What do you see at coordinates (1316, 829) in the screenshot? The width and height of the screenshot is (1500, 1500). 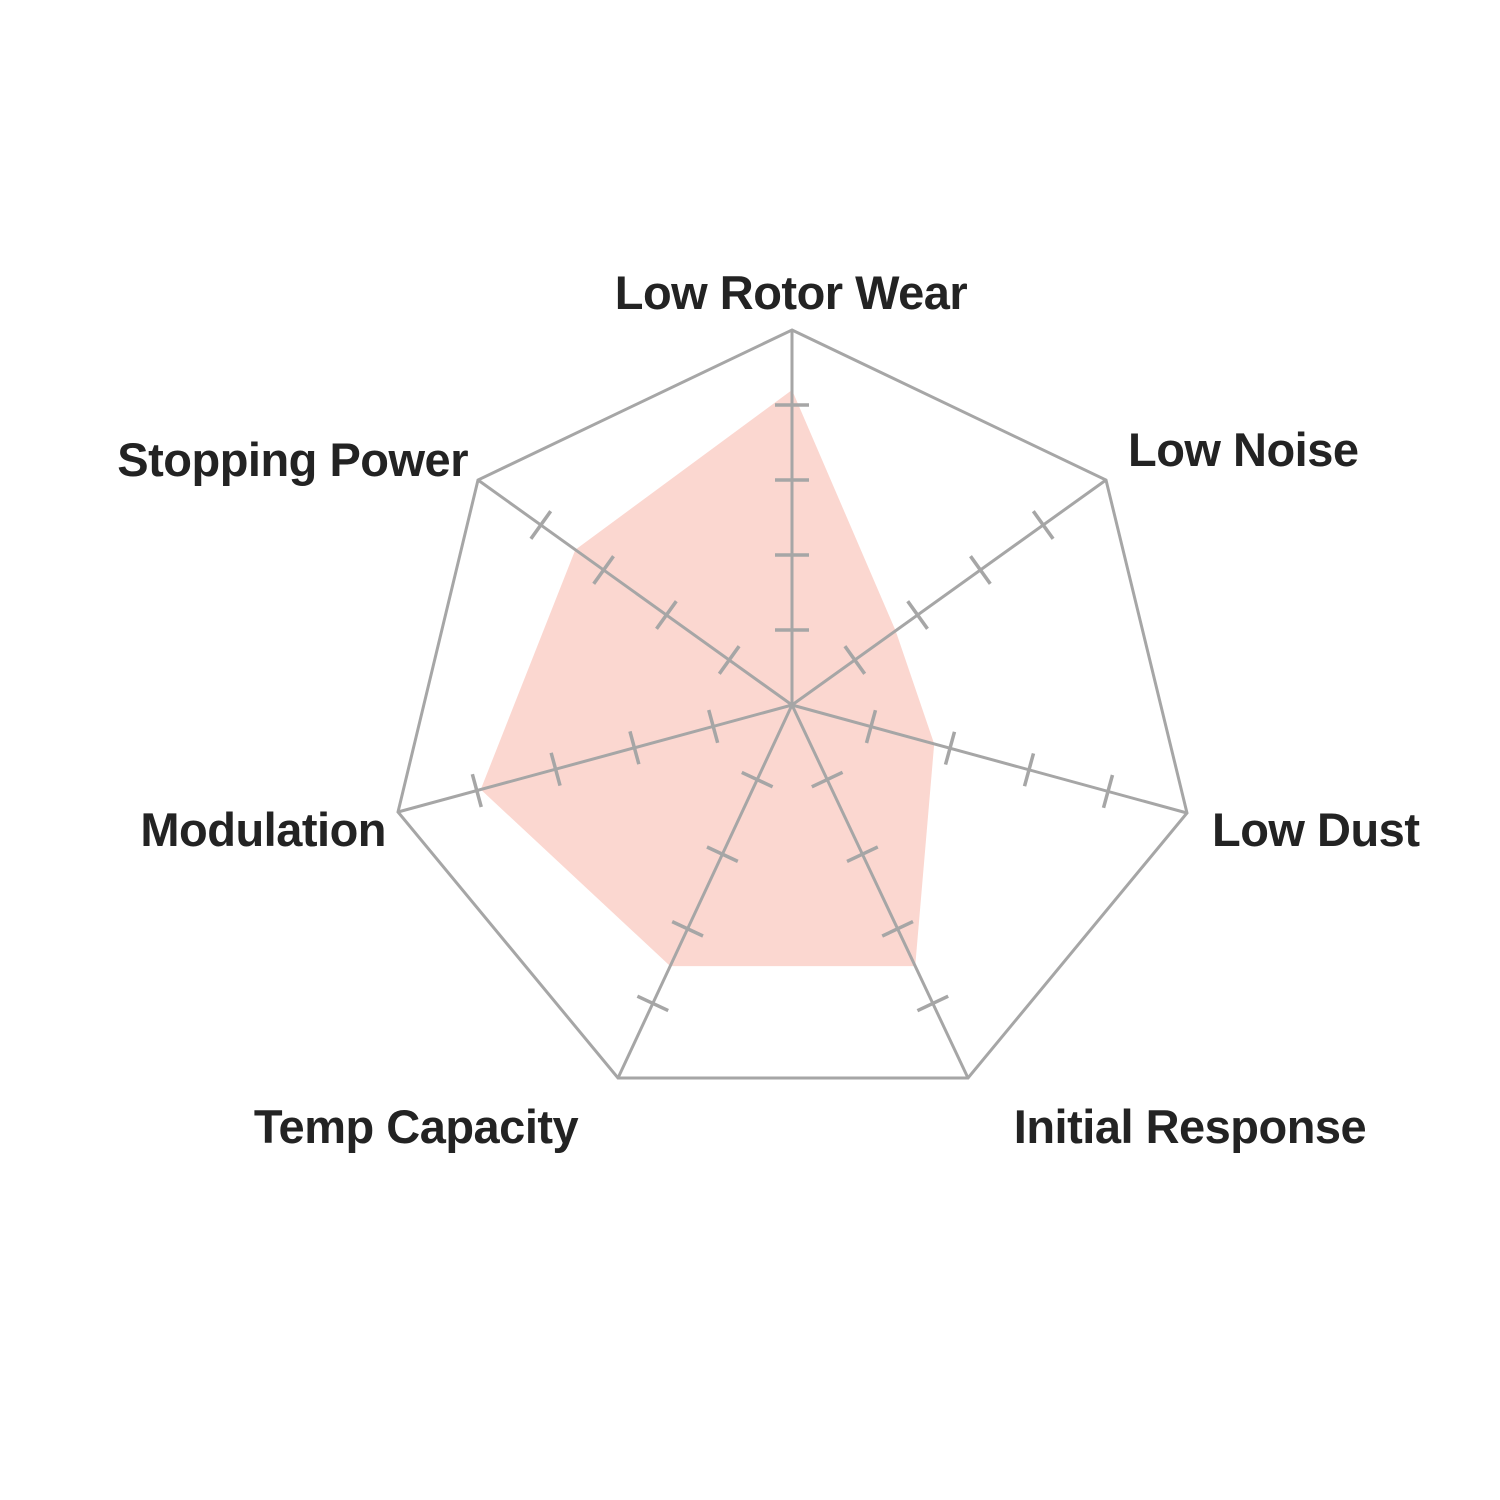 I see `axis-label-low-dust: Low Dust` at bounding box center [1316, 829].